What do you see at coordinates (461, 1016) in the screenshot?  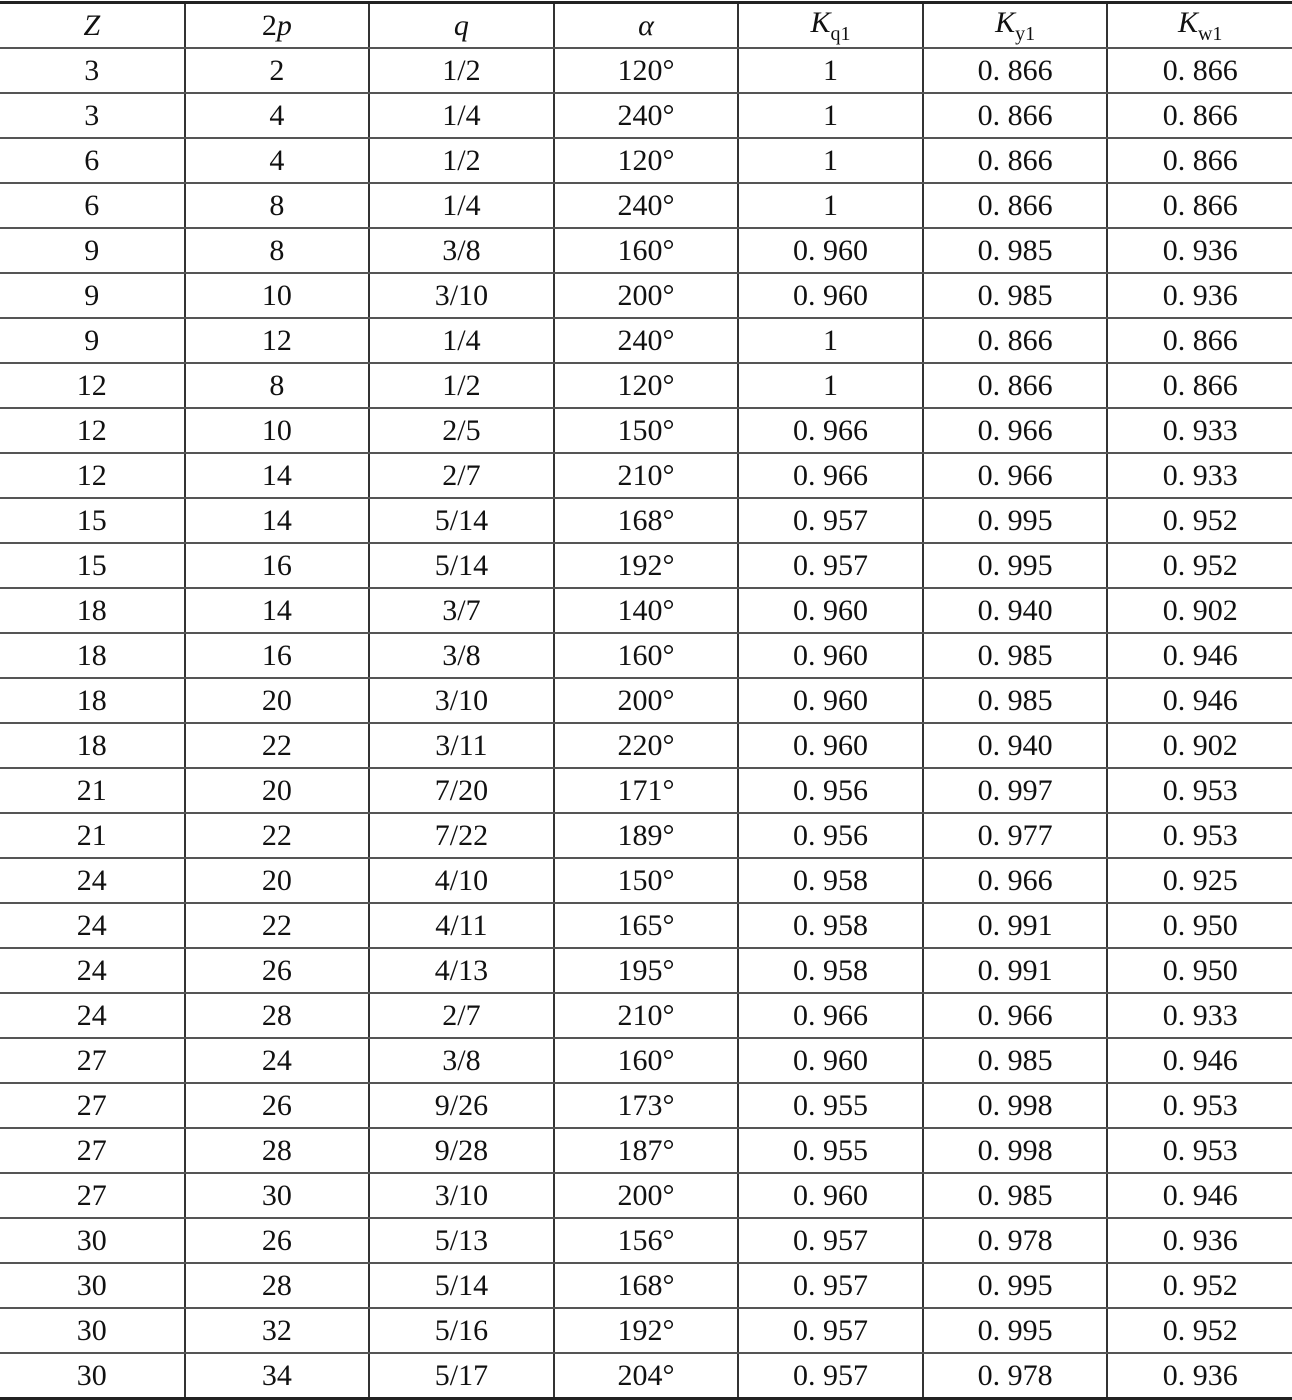 I see `cell-q: 2/7` at bounding box center [461, 1016].